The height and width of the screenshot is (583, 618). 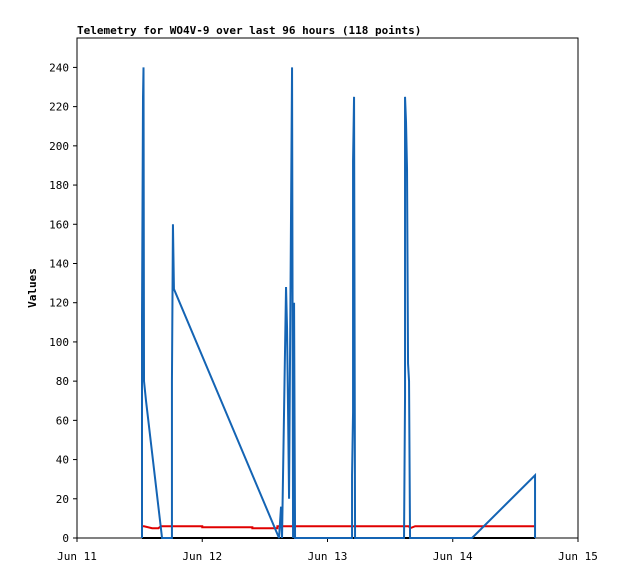 I want to click on y-tick-label: 120, so click(x=59, y=303).